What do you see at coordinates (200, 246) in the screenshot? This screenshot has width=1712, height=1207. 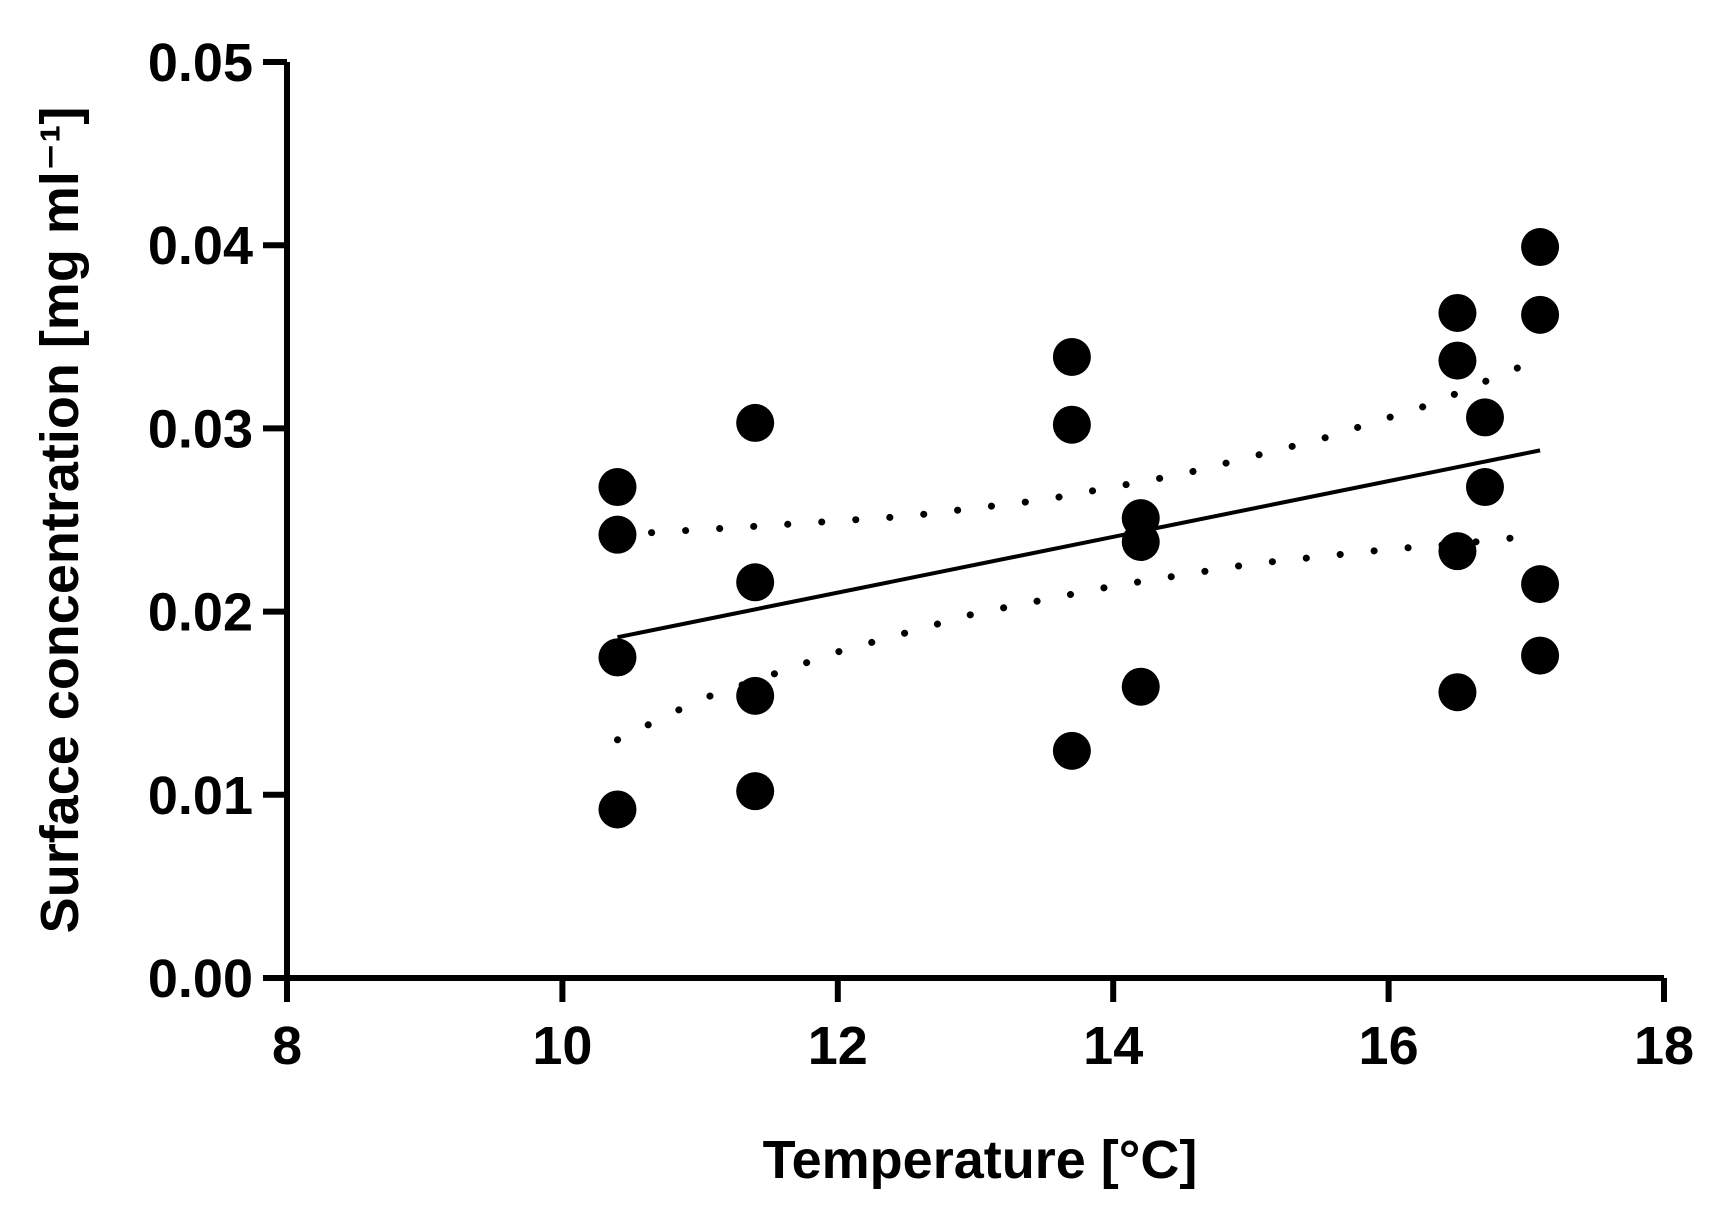 I see `y-tick-label: 0.04` at bounding box center [200, 246].